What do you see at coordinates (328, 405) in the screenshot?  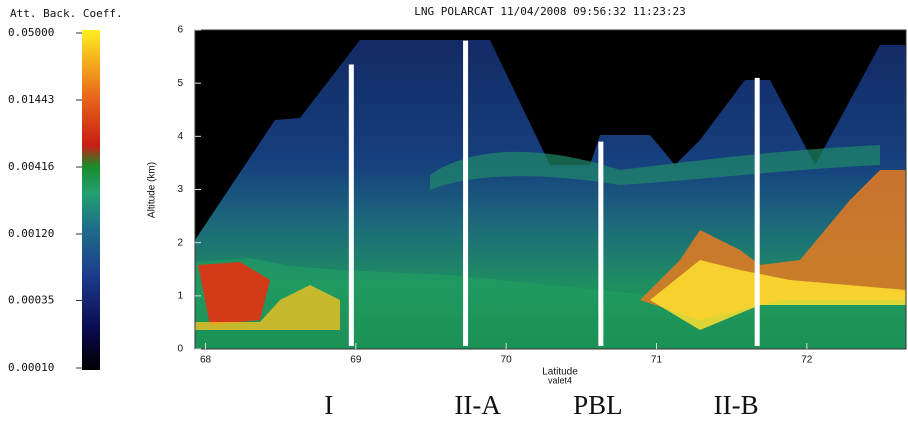 I see `region-label: I` at bounding box center [328, 405].